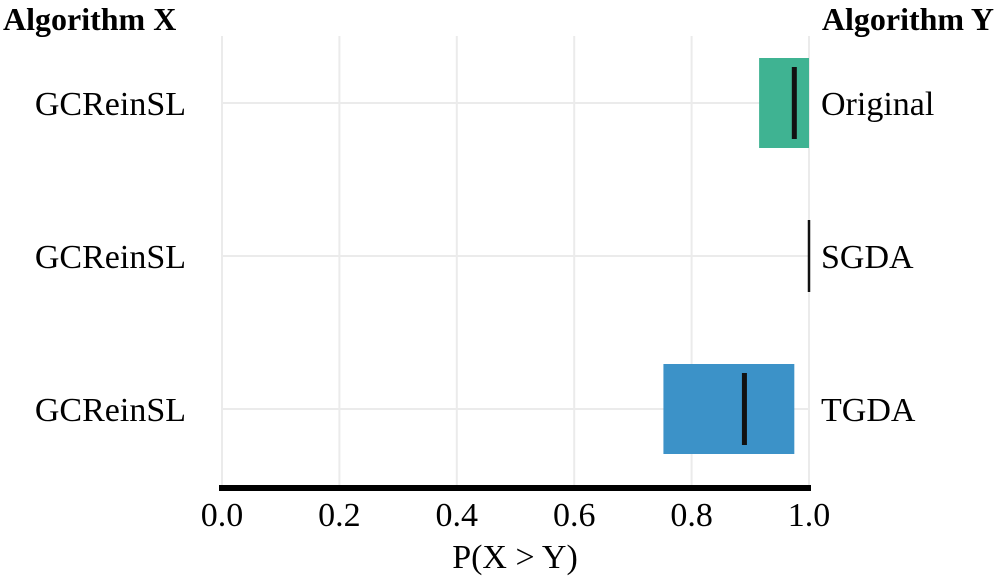 The width and height of the screenshot is (997, 578). What do you see at coordinates (110, 104) in the screenshot?
I see `algorithm-x-label-0: GCReinSL` at bounding box center [110, 104].